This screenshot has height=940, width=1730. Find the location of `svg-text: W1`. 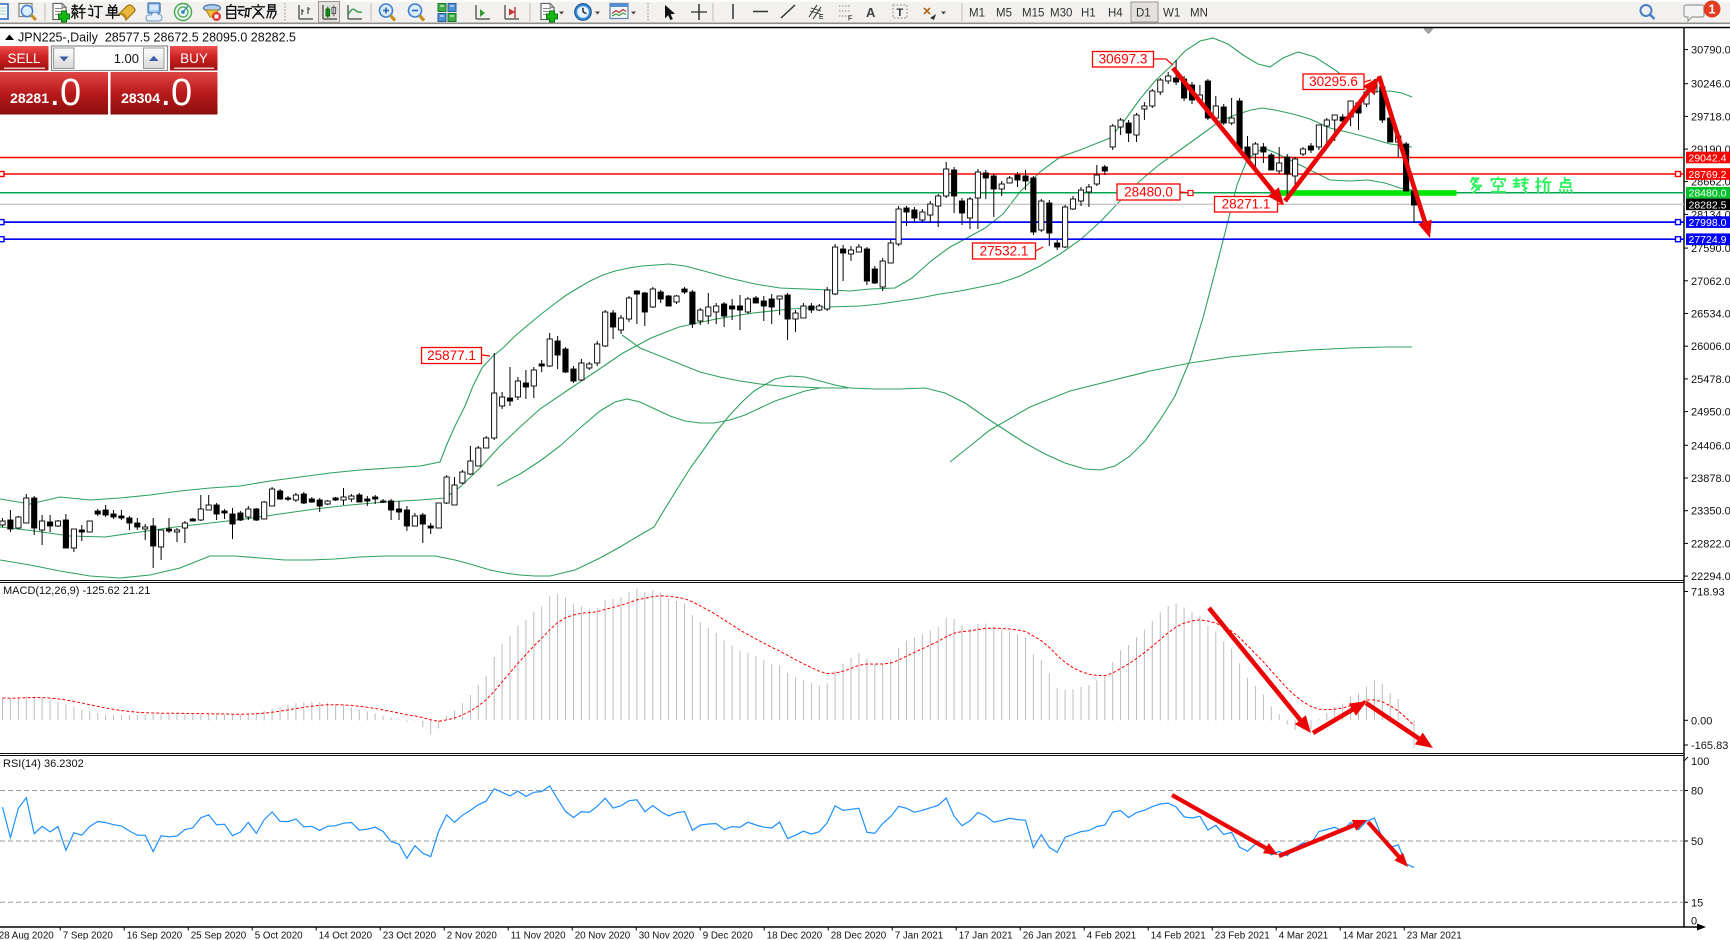

svg-text: W1 is located at coordinates (1171, 14).